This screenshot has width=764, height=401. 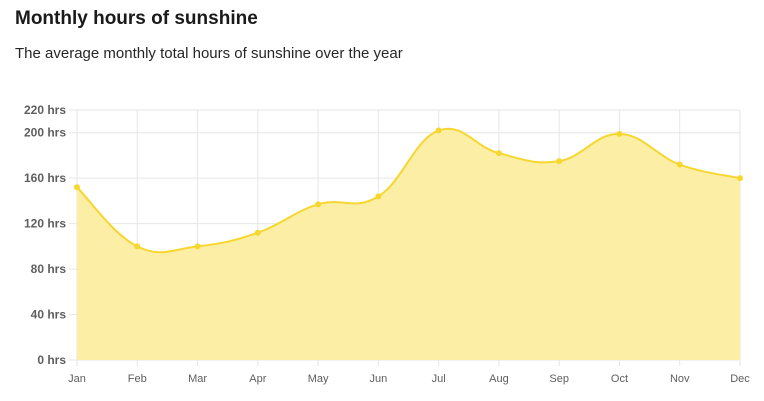 I want to click on chart-title: Monthly hours of sunshine, so click(x=136, y=18).